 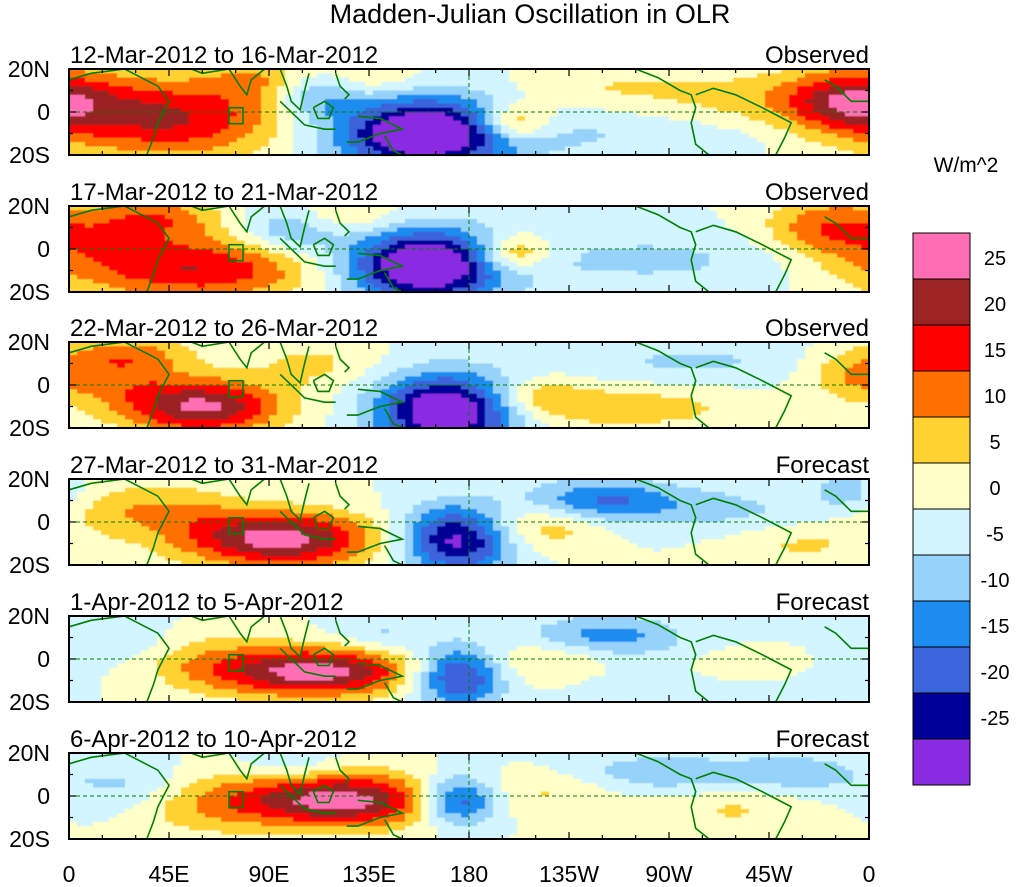 What do you see at coordinates (224, 328) in the screenshot?
I see `panel-date: 22-Mar-2012 to 26-Mar-2012` at bounding box center [224, 328].